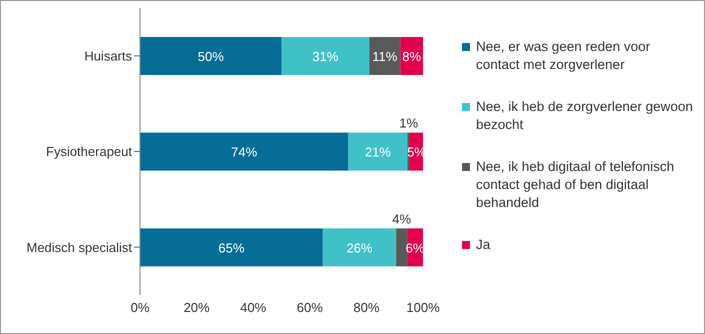 The width and height of the screenshot is (705, 334). I want to click on x-tick-label: 60%, so click(310, 308).